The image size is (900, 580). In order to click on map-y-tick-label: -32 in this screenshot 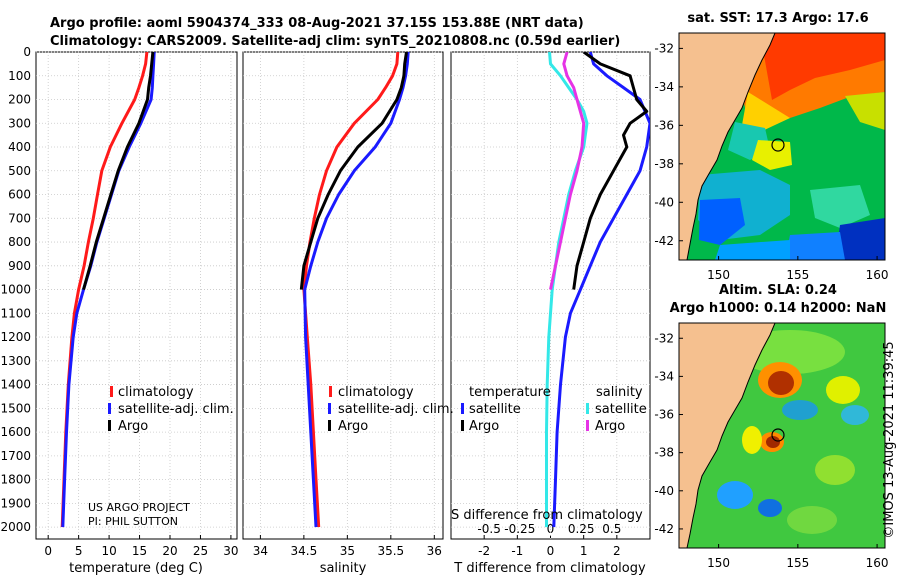, I will do `click(664, 48)`.